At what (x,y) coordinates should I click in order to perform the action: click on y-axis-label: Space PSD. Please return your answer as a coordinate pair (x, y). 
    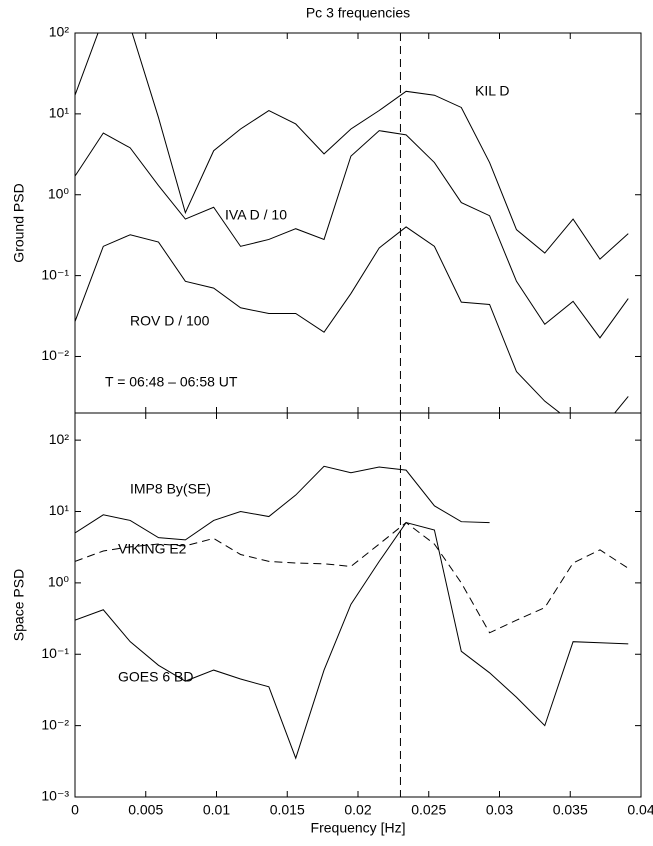
    Looking at the image, I should click on (19, 605).